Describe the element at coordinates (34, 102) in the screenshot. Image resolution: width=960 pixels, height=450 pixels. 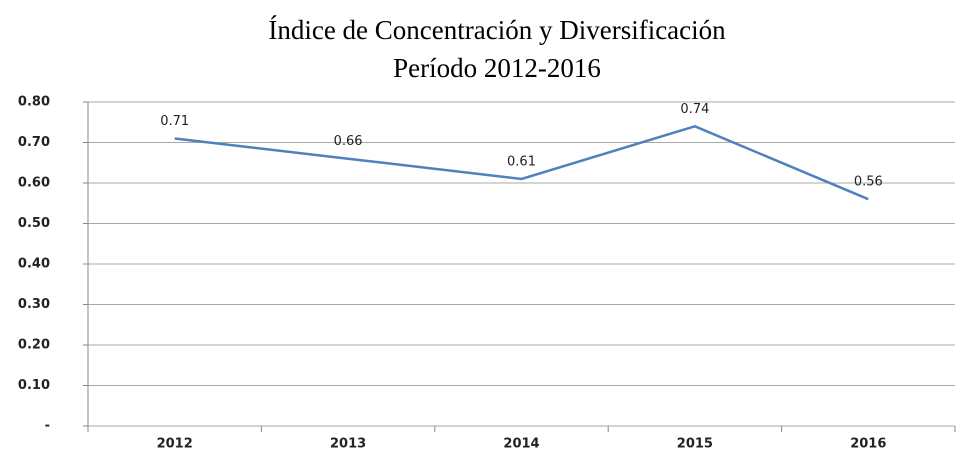
I see `y-tick-label: 0.80` at that location.